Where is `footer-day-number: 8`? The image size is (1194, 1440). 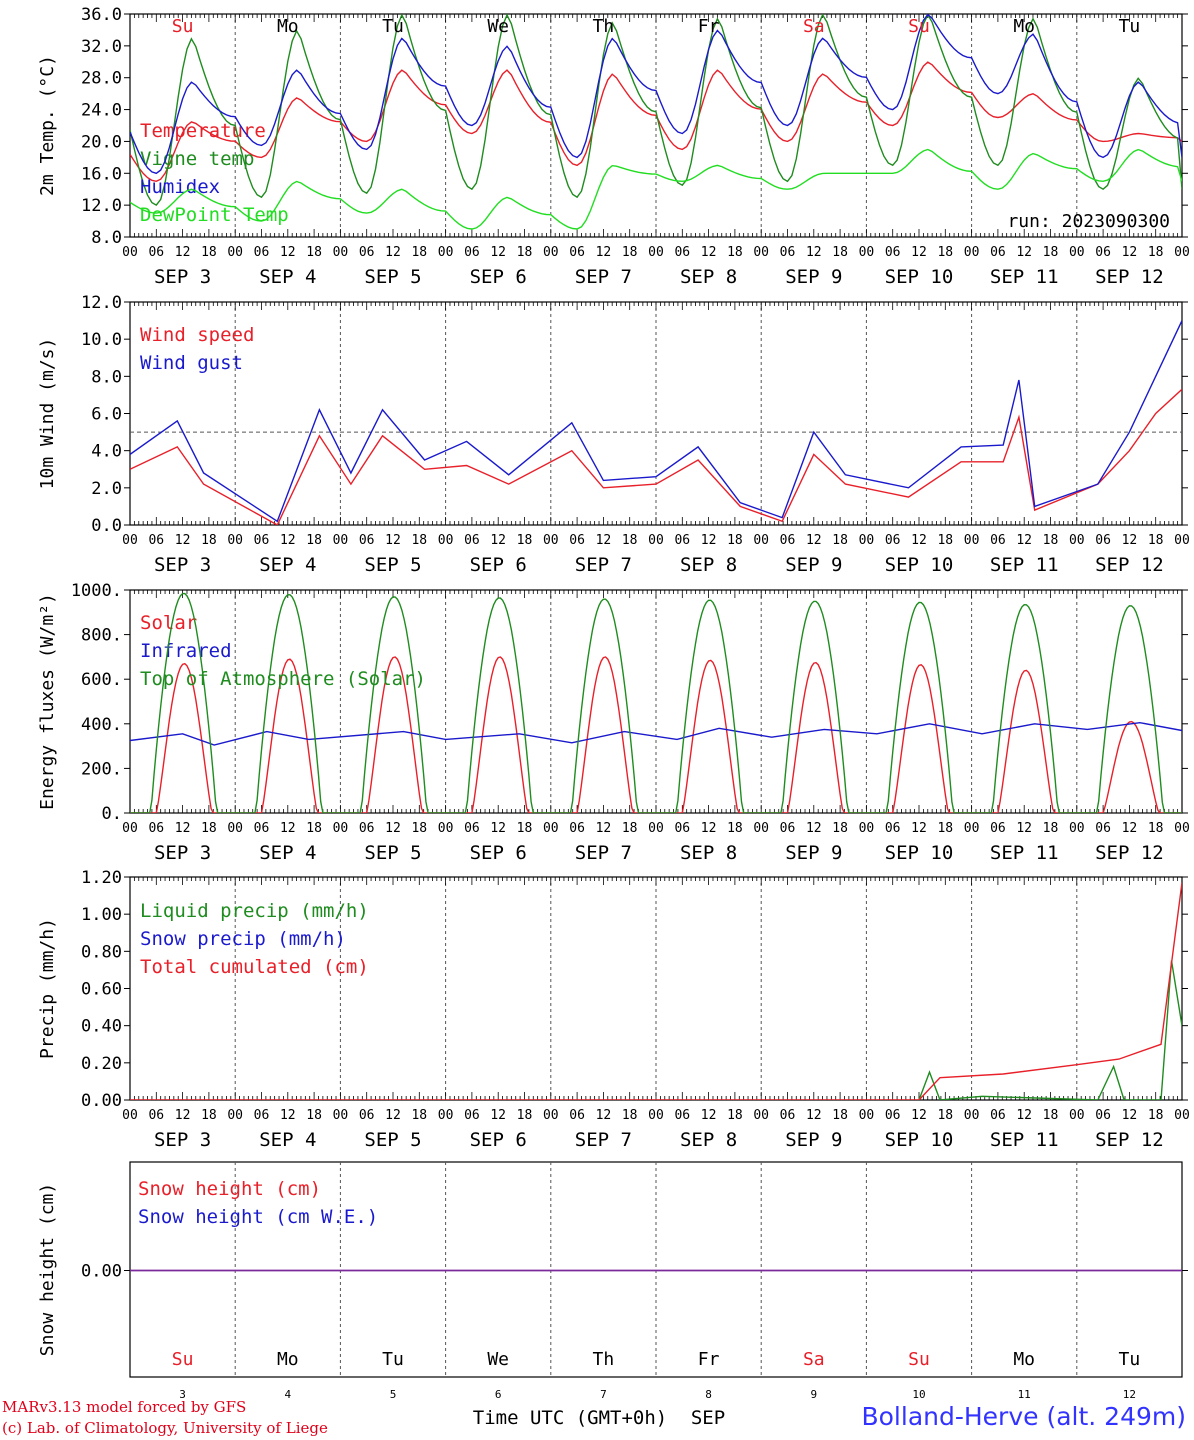 footer-day-number: 8 is located at coordinates (708, 1394).